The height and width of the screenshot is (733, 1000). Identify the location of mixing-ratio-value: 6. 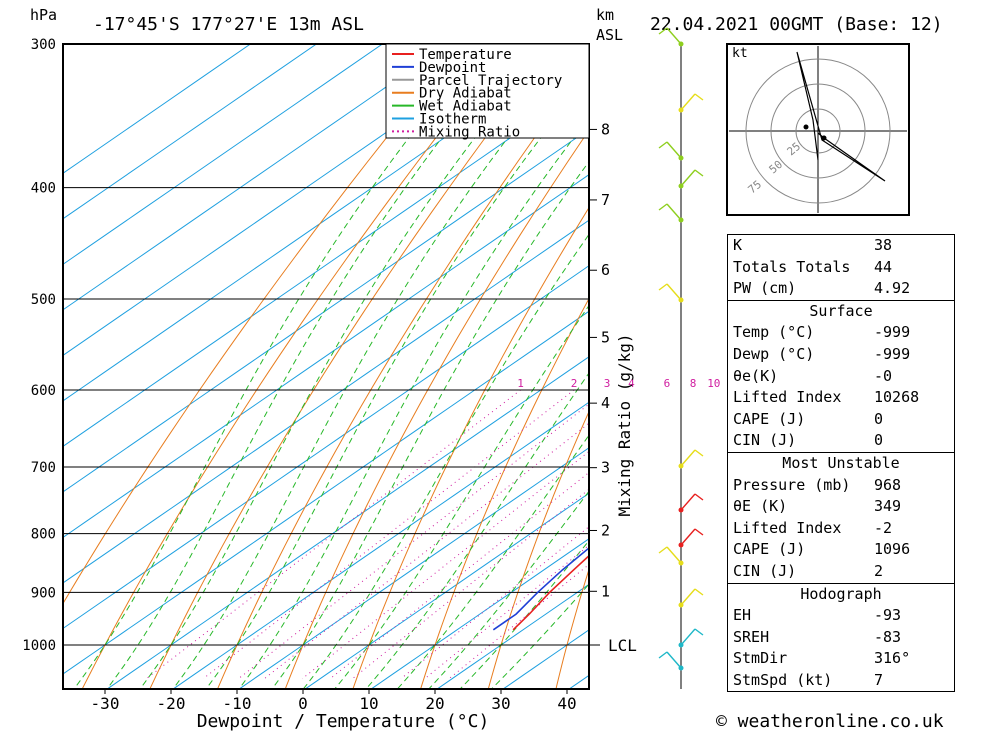
(667, 383).